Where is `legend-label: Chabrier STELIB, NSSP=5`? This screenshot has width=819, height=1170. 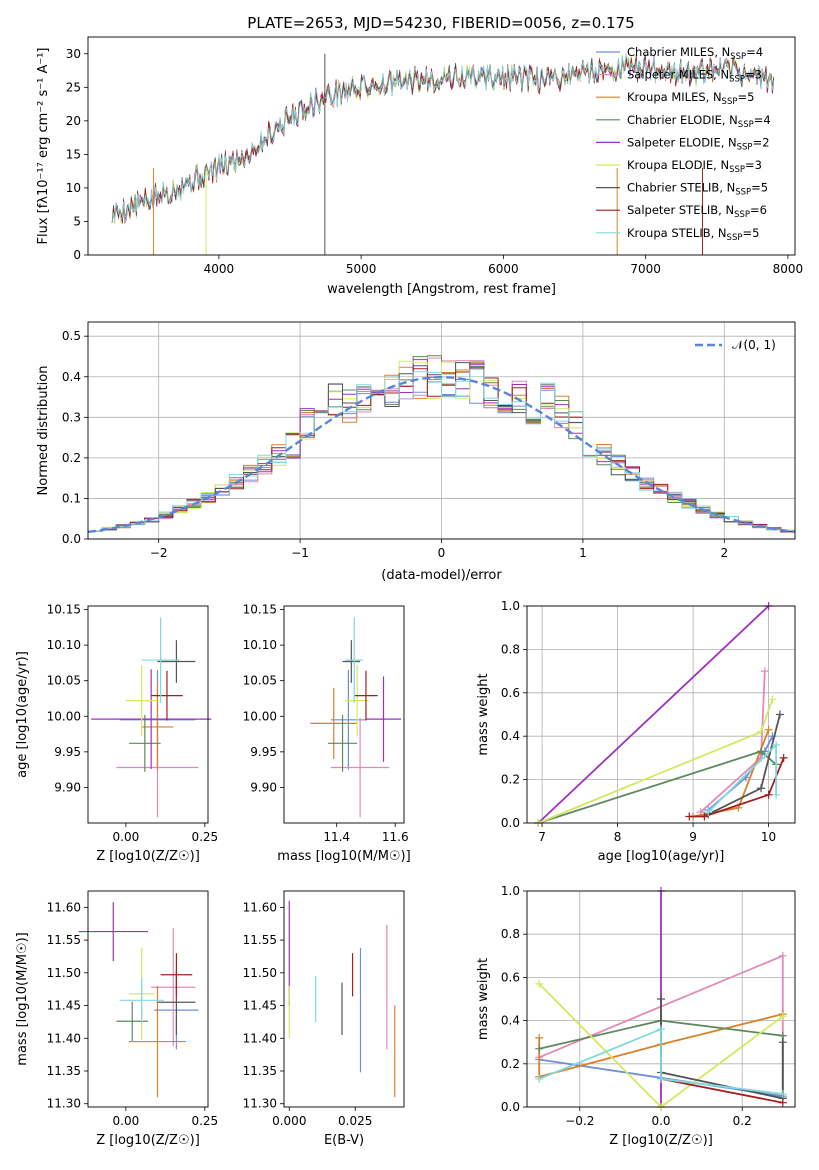 legend-label: Chabrier STELIB, NSSP=5 is located at coordinates (697, 189).